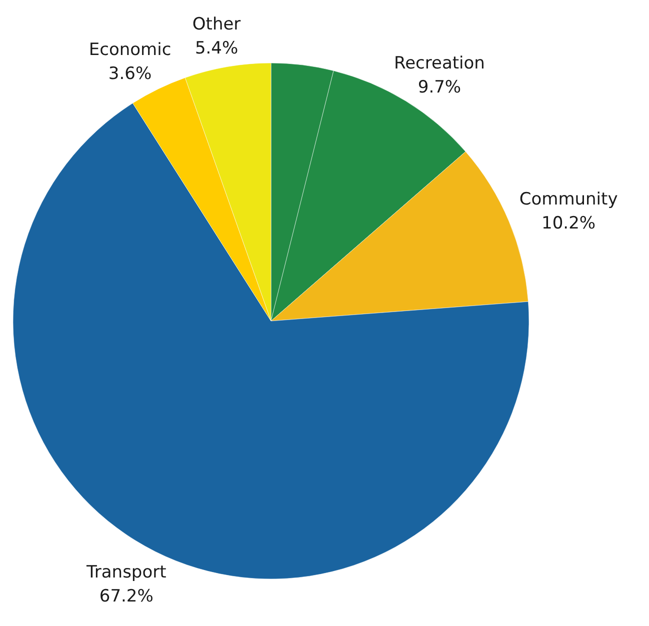 Image resolution: width=649 pixels, height=626 pixels. What do you see at coordinates (126, 596) in the screenshot?
I see `data-label: 67.2%` at bounding box center [126, 596].